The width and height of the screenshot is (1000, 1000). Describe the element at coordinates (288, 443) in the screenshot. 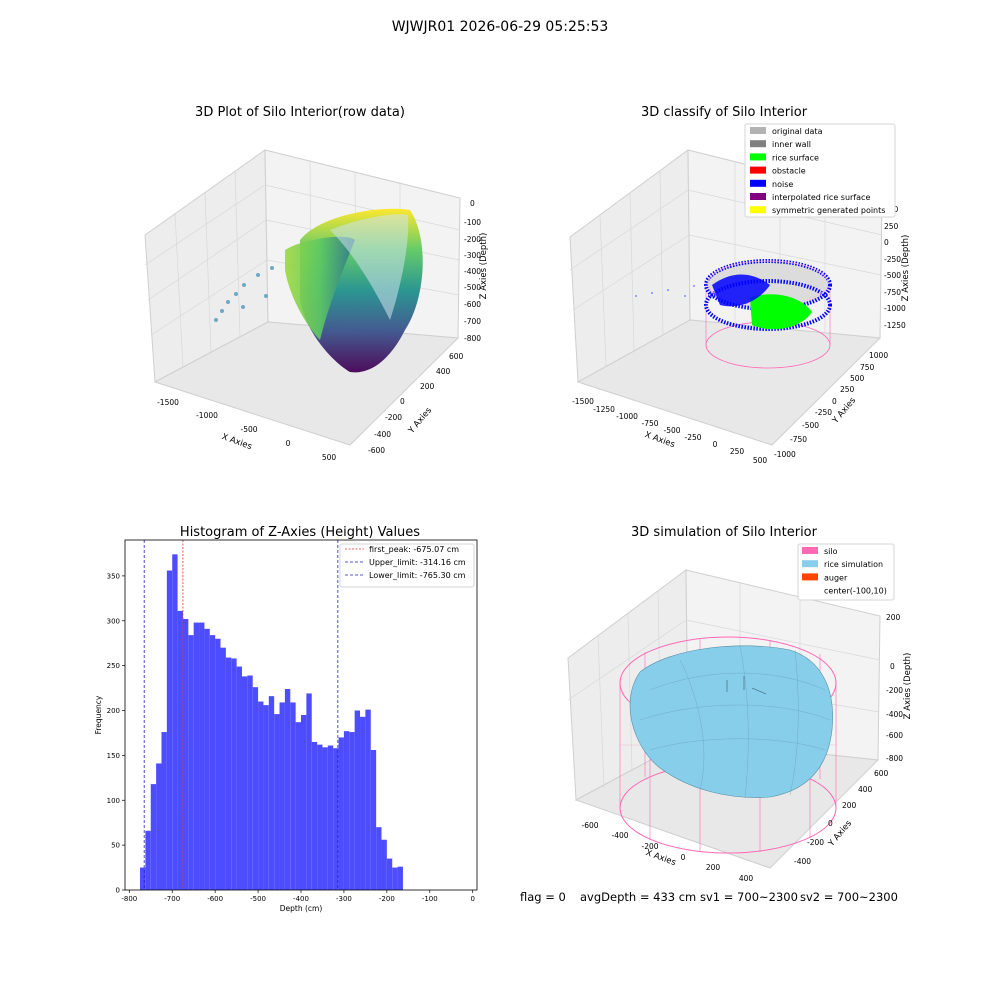

I see `x-tick: 0` at that location.